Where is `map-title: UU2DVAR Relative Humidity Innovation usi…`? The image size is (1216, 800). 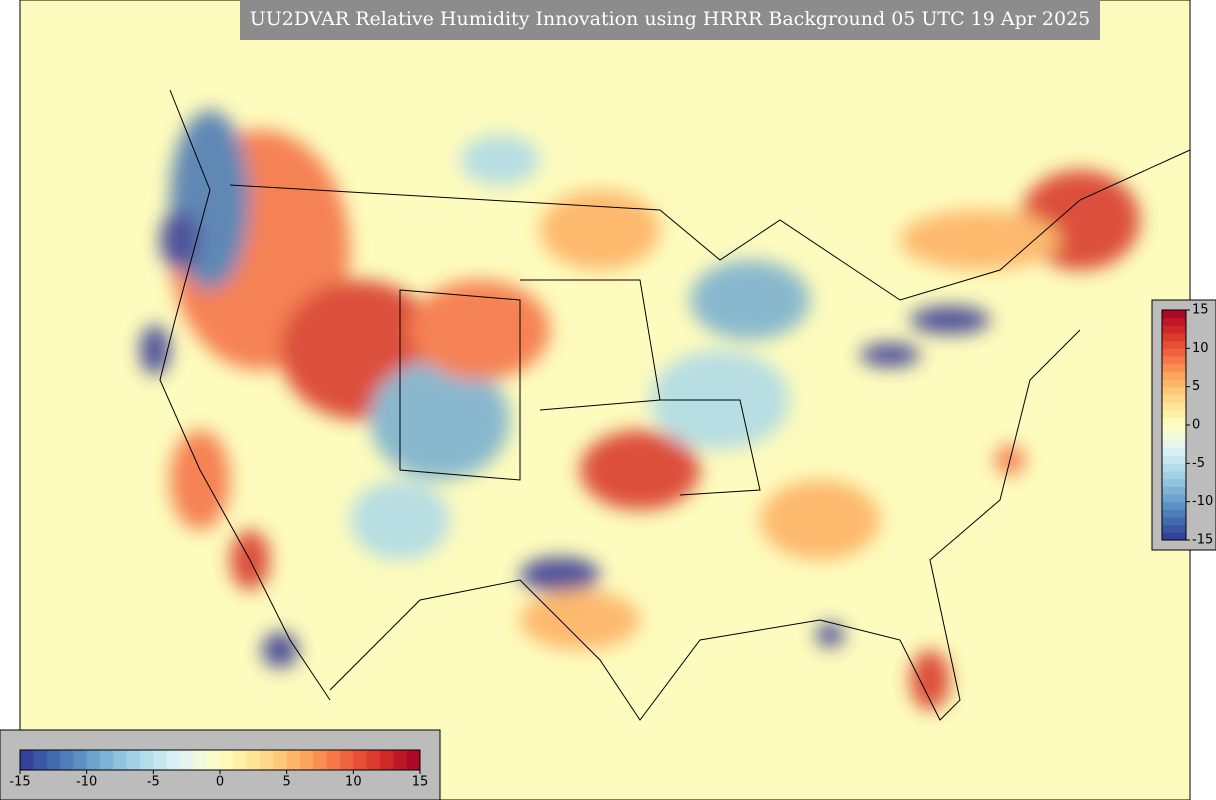 map-title: UU2DVAR Relative Humidity Innovation usi… is located at coordinates (670, 19).